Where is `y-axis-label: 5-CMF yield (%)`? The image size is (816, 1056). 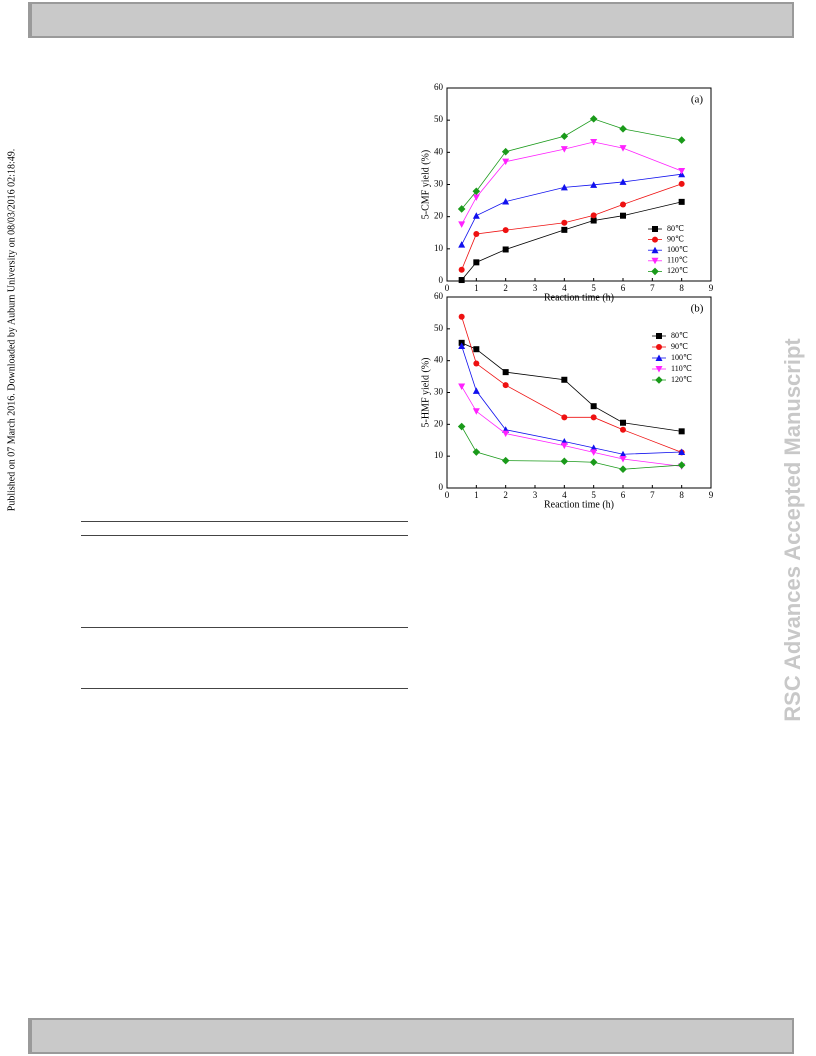
y-axis-label: 5-CMF yield (%) is located at coordinates (425, 184).